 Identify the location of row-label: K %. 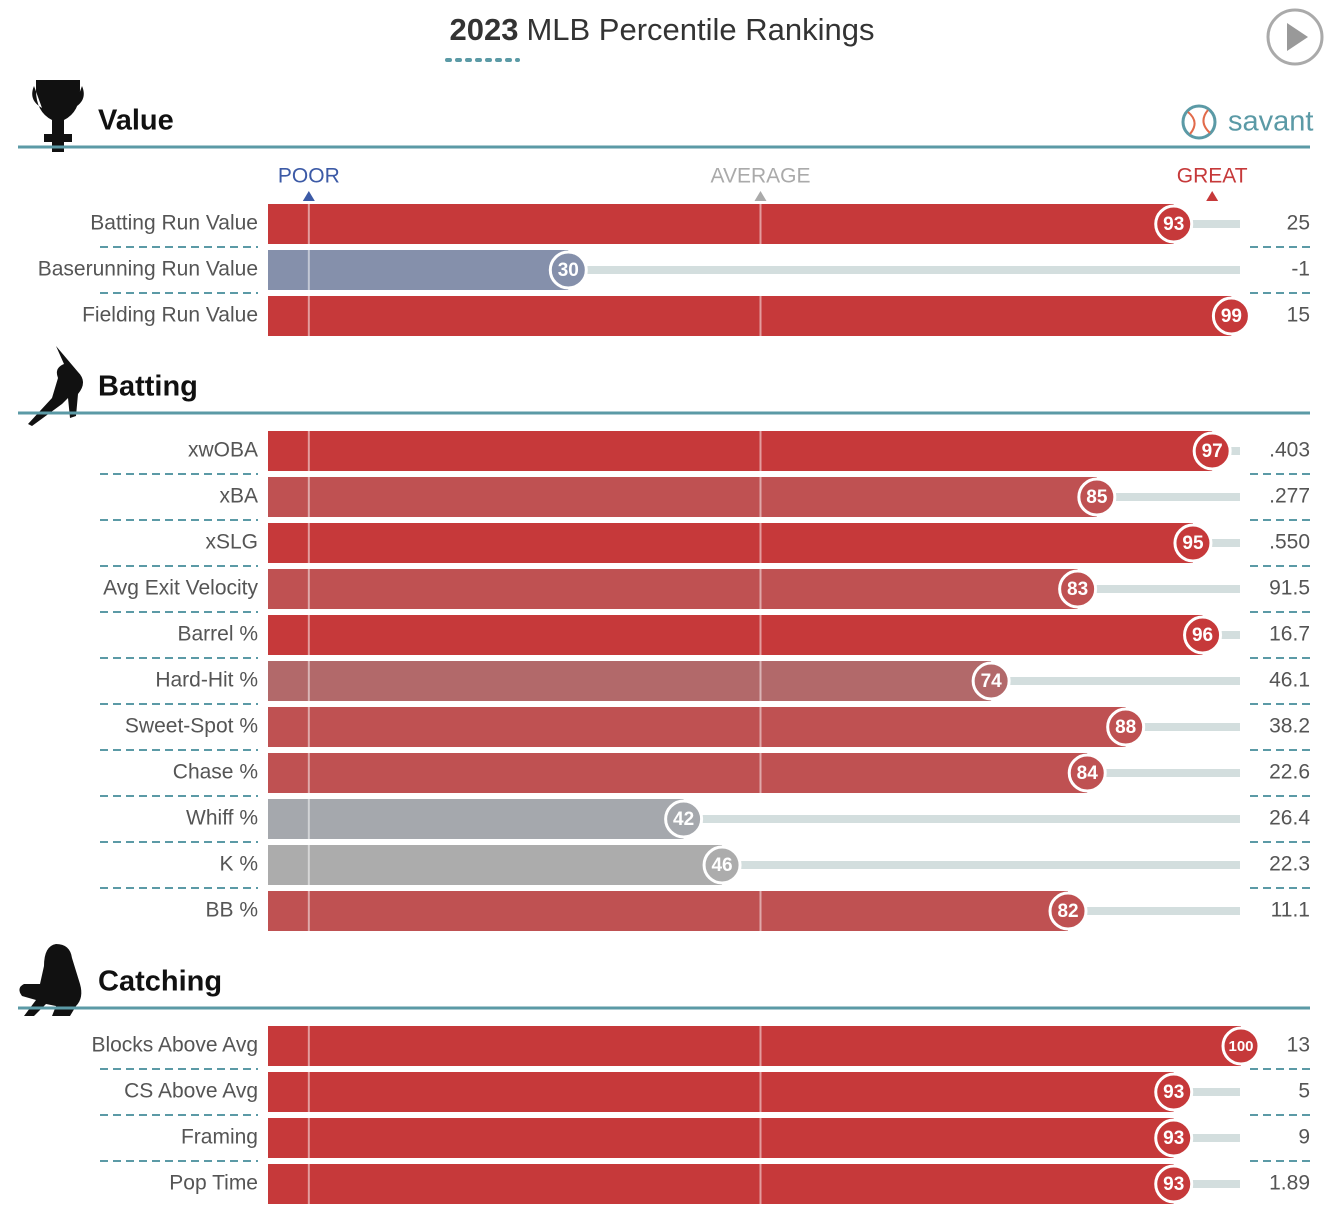
(238, 864).